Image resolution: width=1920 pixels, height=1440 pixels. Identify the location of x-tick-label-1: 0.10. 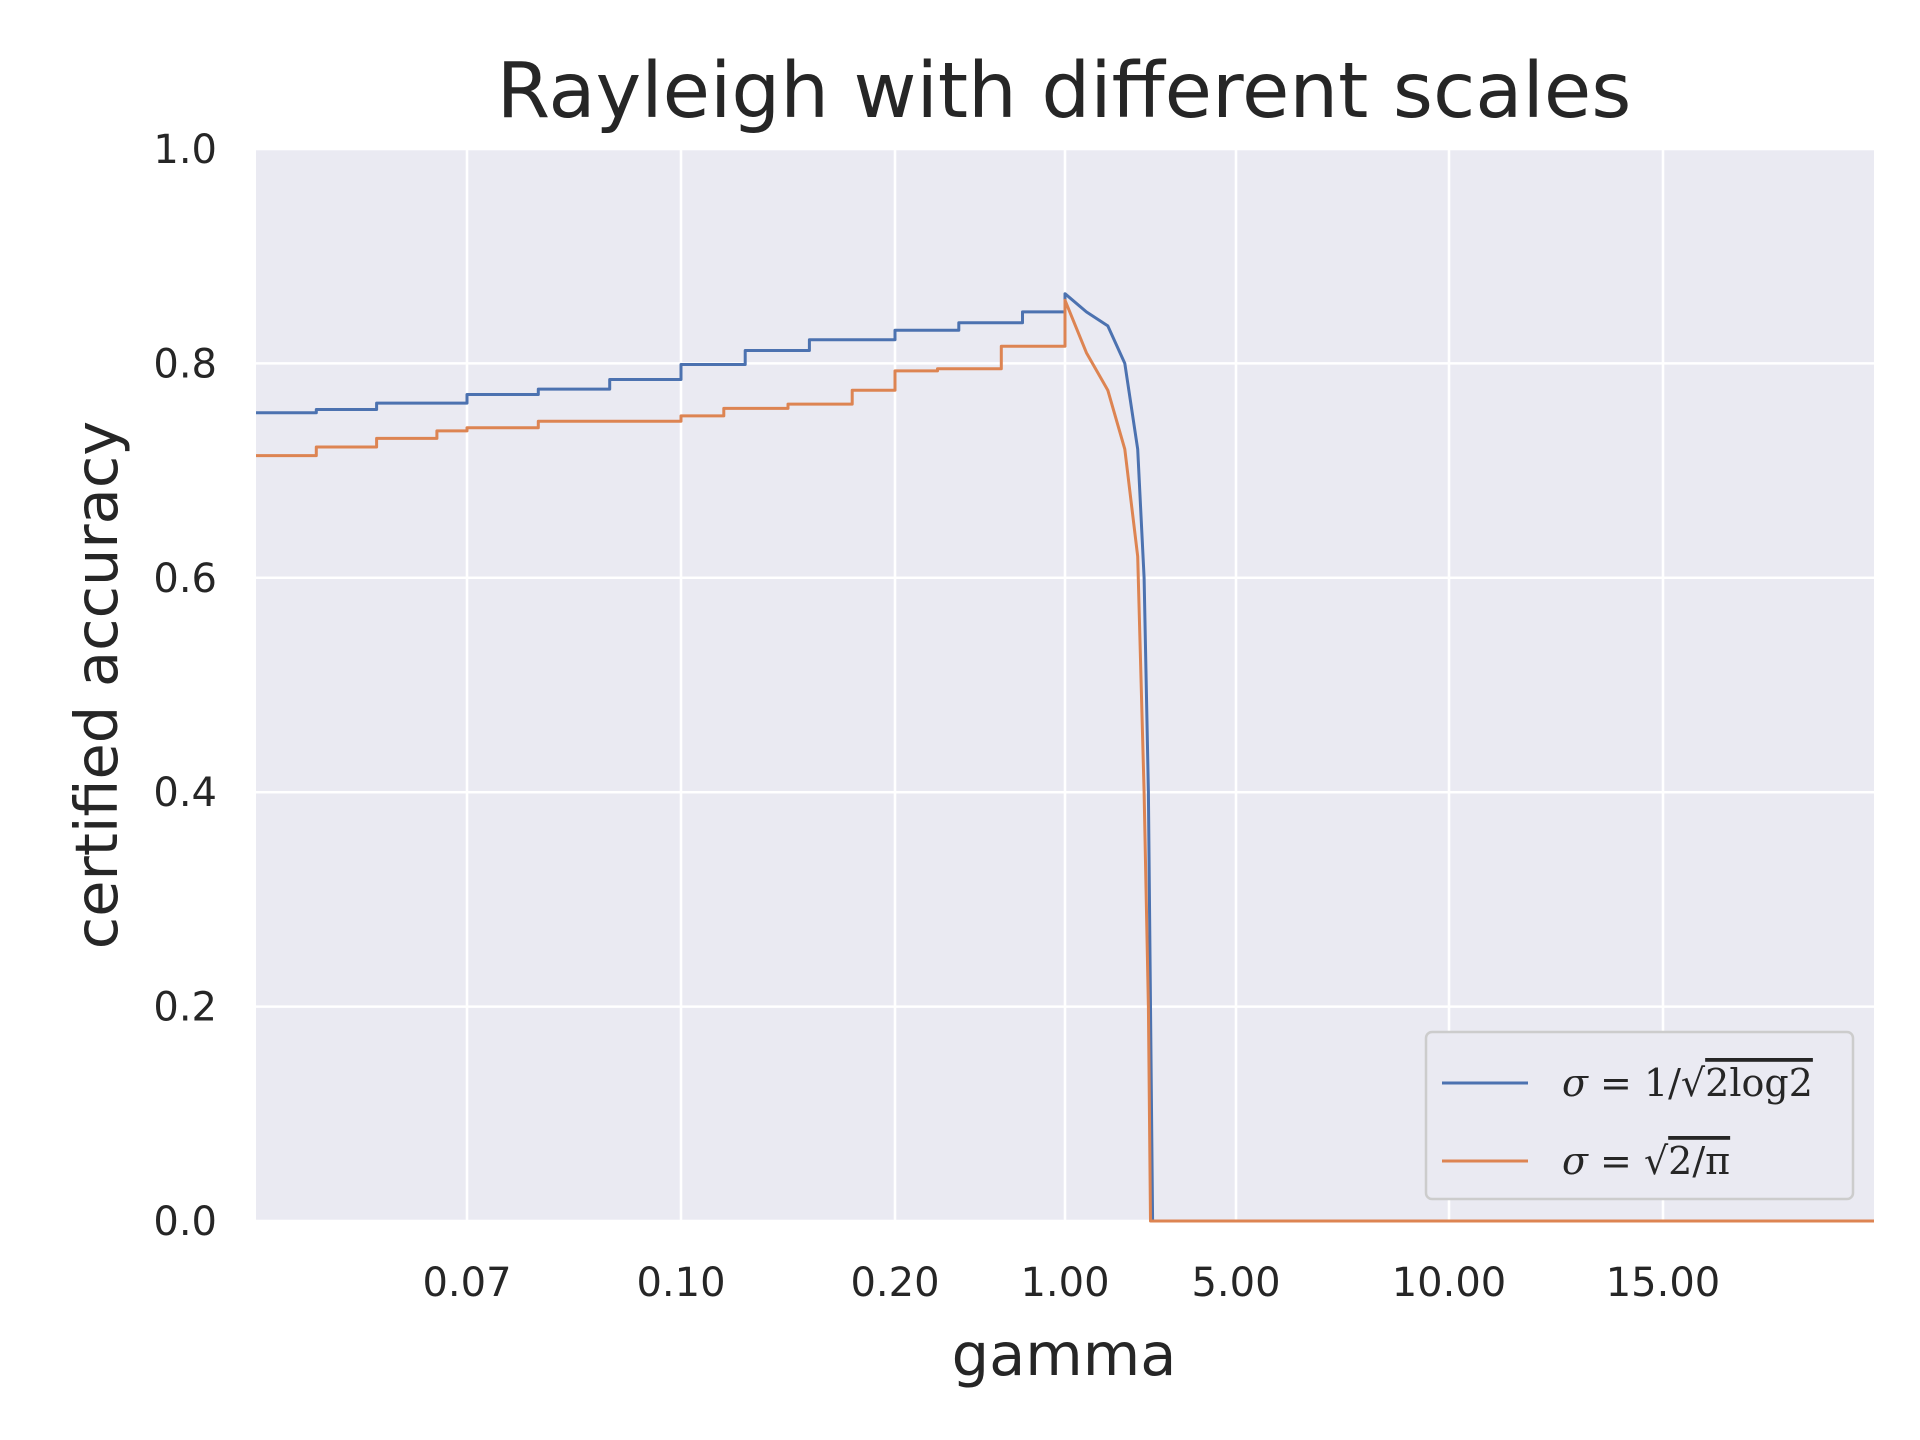
(680, 1283).